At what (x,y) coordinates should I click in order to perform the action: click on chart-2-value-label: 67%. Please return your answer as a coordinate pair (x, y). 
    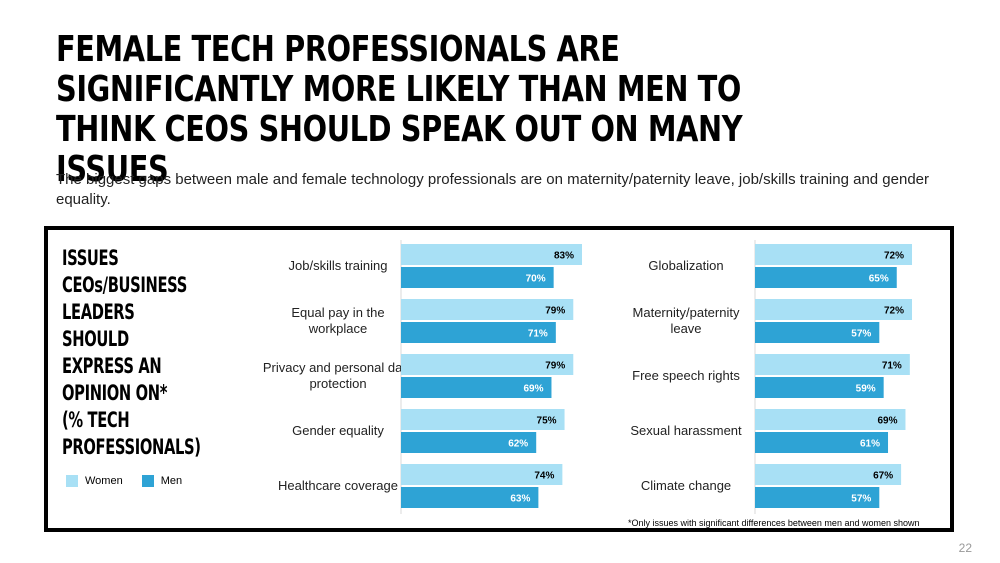
    Looking at the image, I should click on (883, 476).